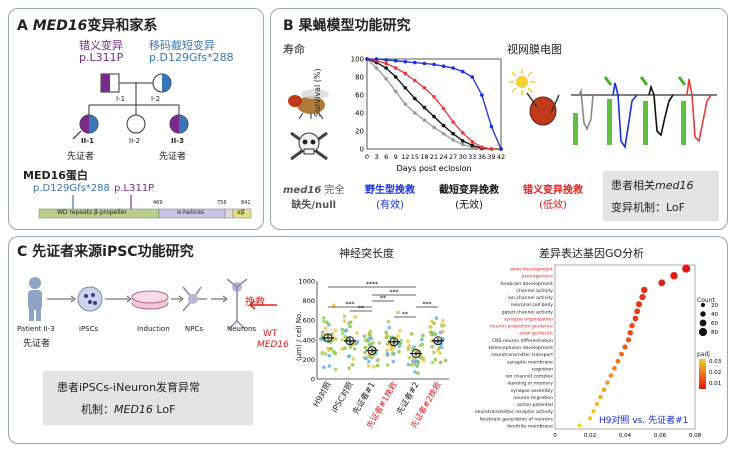 This screenshot has height=450, width=736. I want to click on step-npcs: NPCs, so click(194, 329).